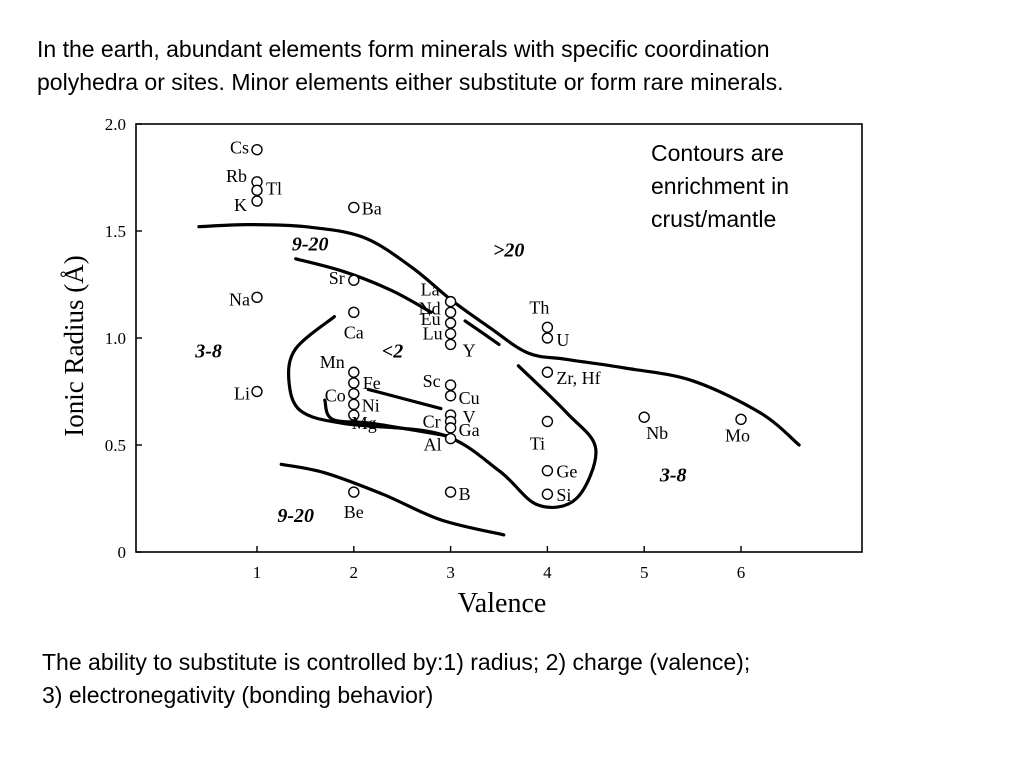  What do you see at coordinates (499, 564) in the screenshot?
I see `x-axis-ticks: 1 2 3 4 5 6` at bounding box center [499, 564].